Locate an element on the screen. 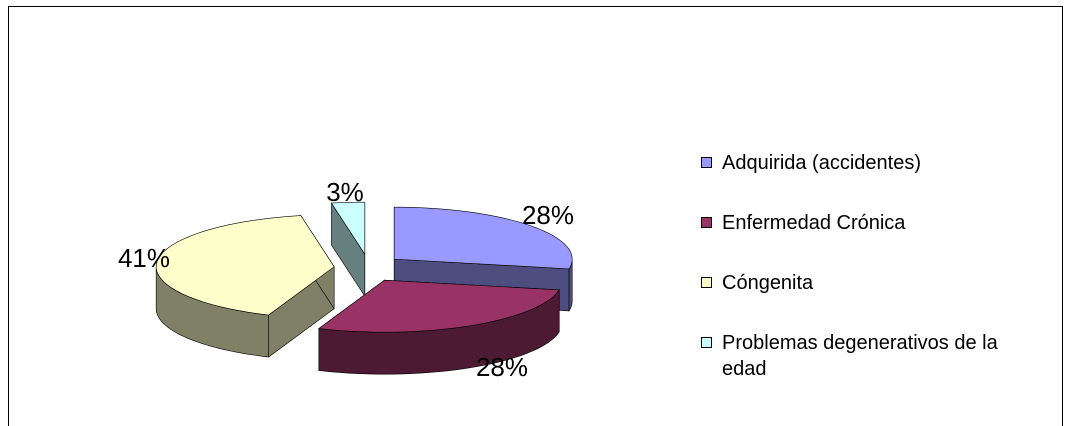 Image resolution: width=1073 pixels, height=426 pixels. legend-item-degenerativos: Problemas degenerativos de la edad is located at coordinates (869, 356).